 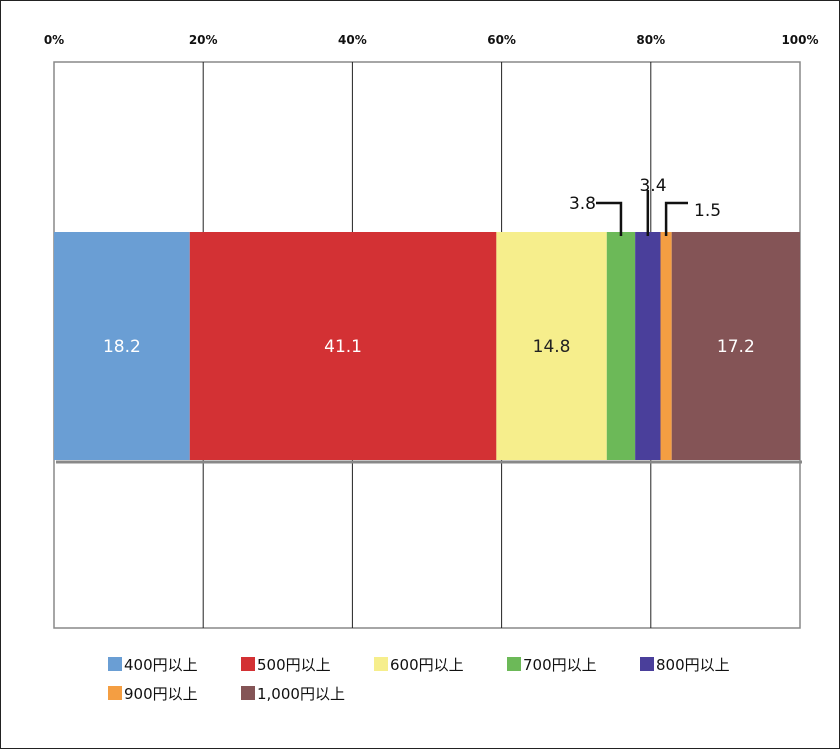 I want to click on data-label: 18.2, so click(x=122, y=347).